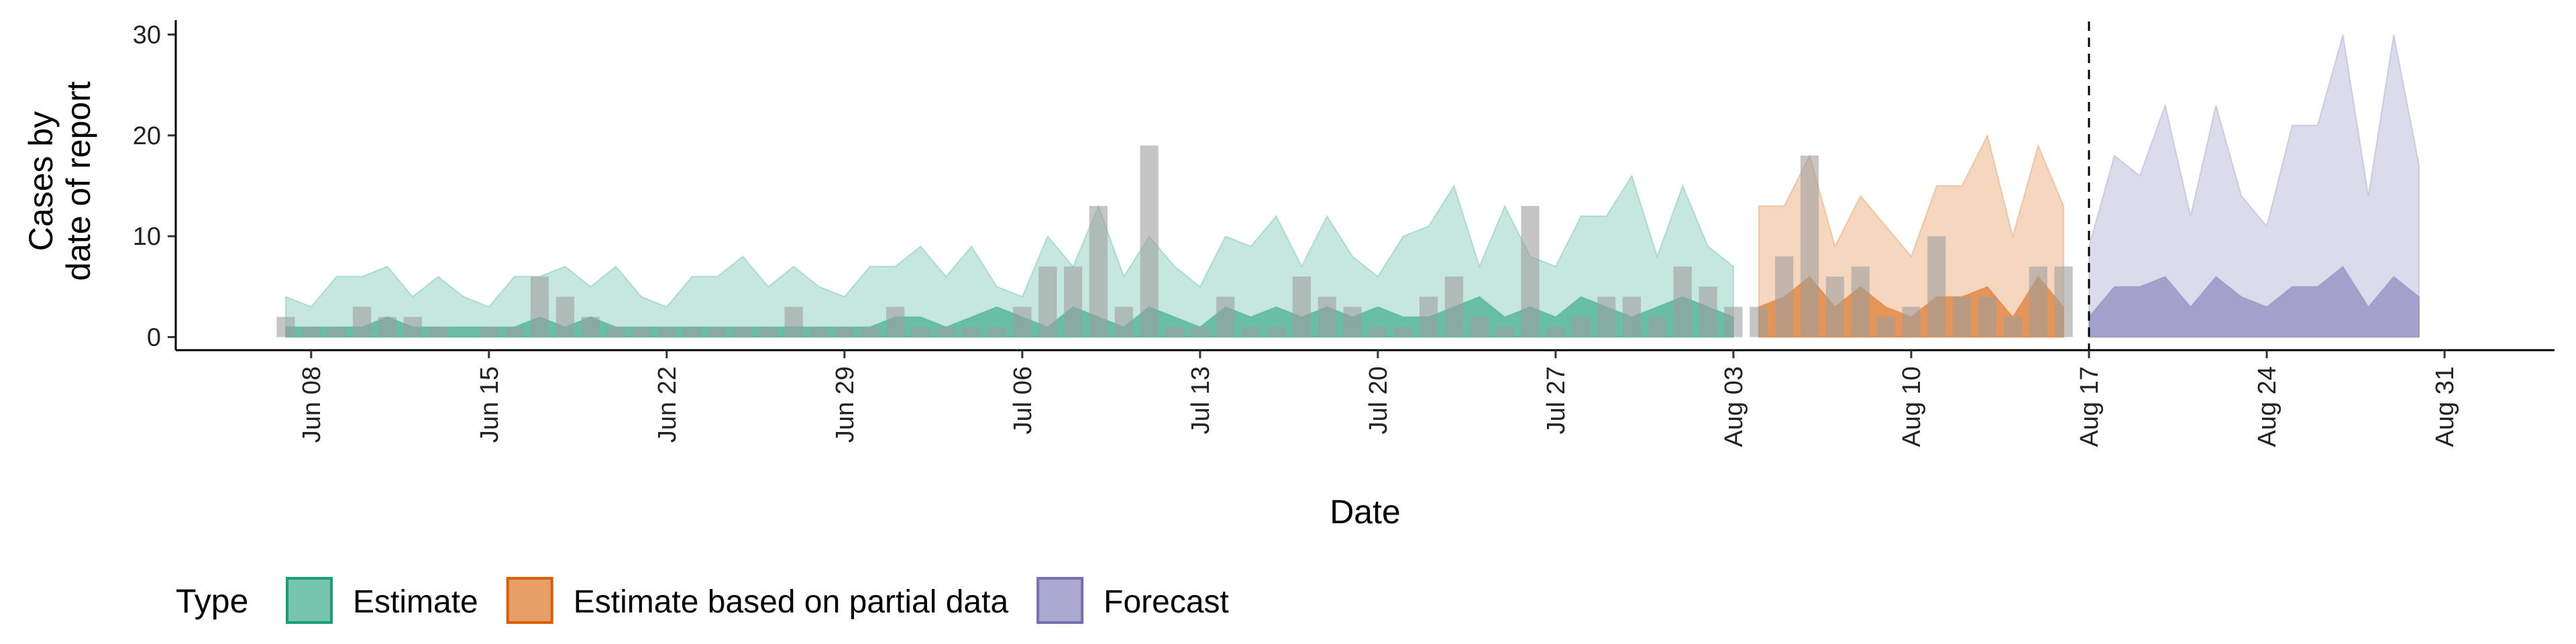 The image size is (2576, 644). Describe the element at coordinates (1201, 400) in the screenshot. I see `x-tick-label: Jul 13` at that location.